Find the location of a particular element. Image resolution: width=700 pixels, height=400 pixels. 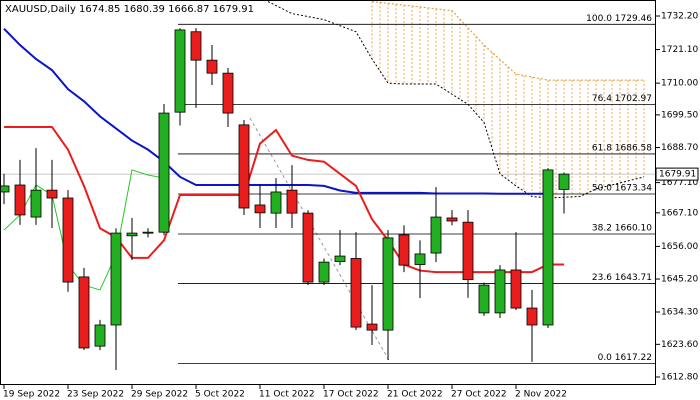

y-tick-label: 1634.30 is located at coordinates (679, 312).